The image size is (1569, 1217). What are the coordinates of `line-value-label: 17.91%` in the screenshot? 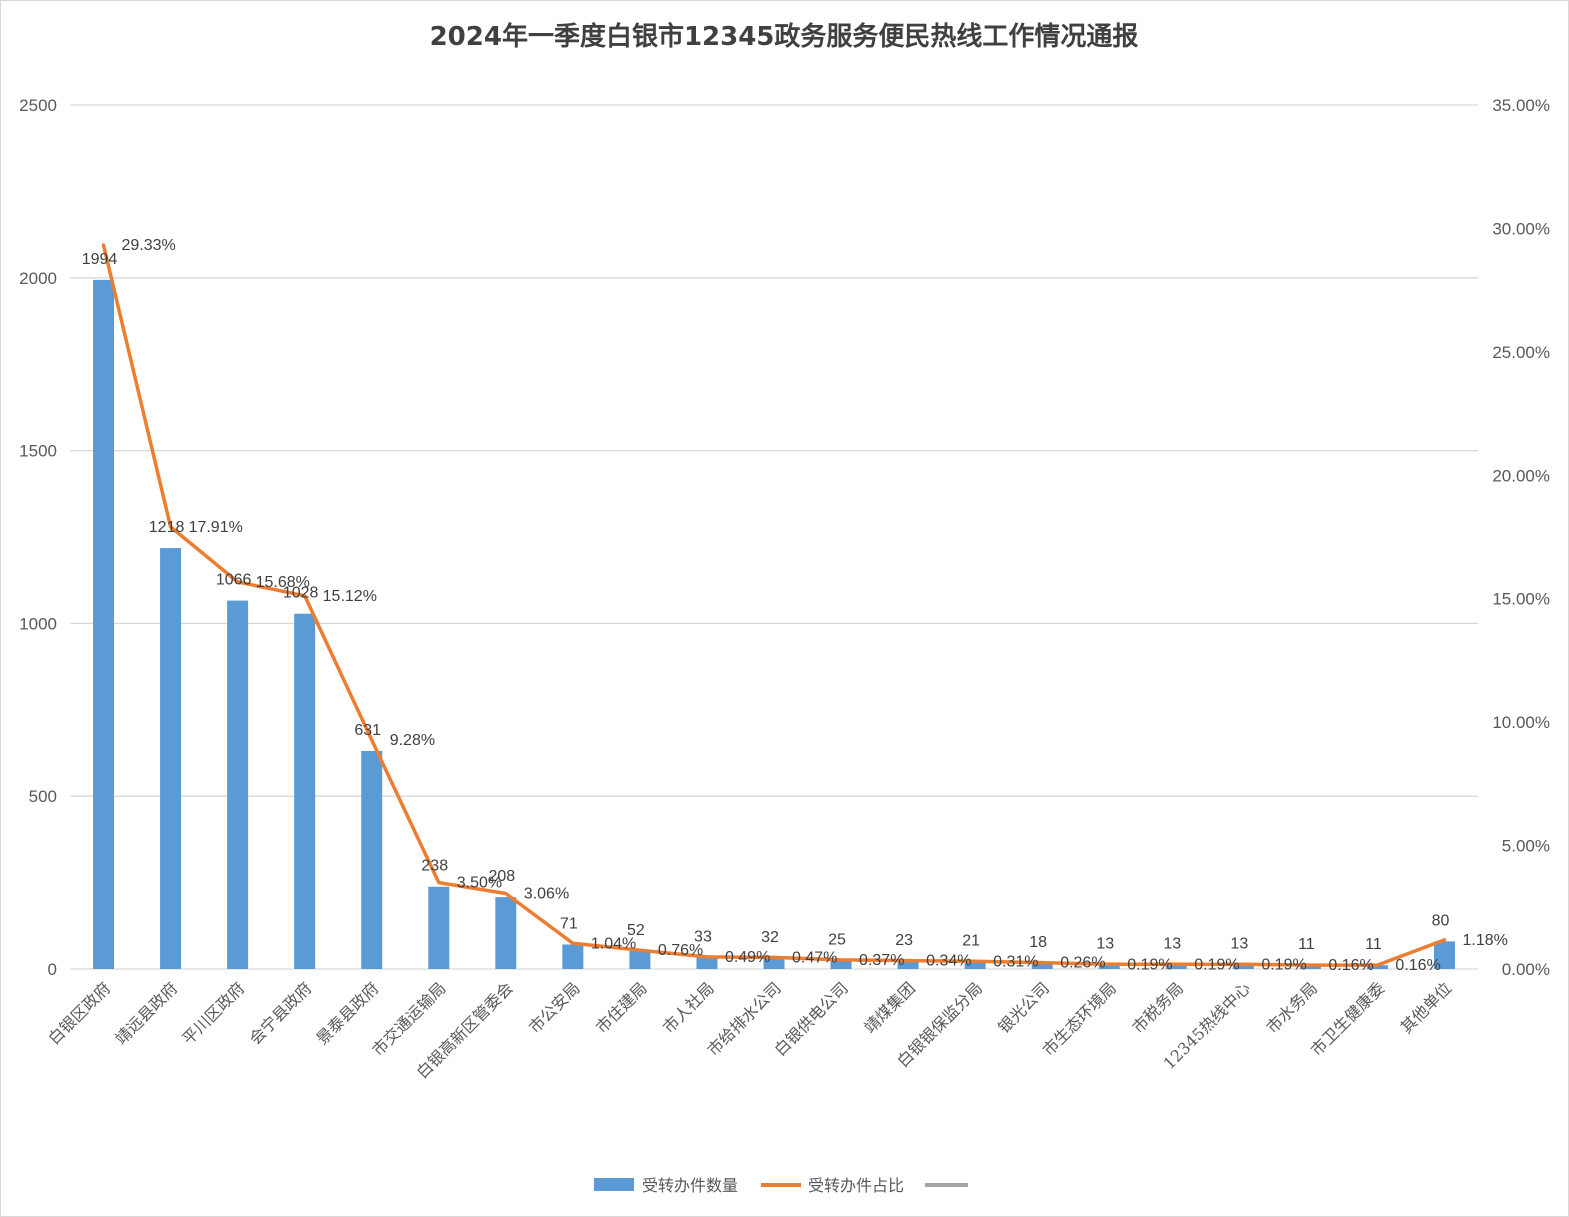 It's located at (216, 527).